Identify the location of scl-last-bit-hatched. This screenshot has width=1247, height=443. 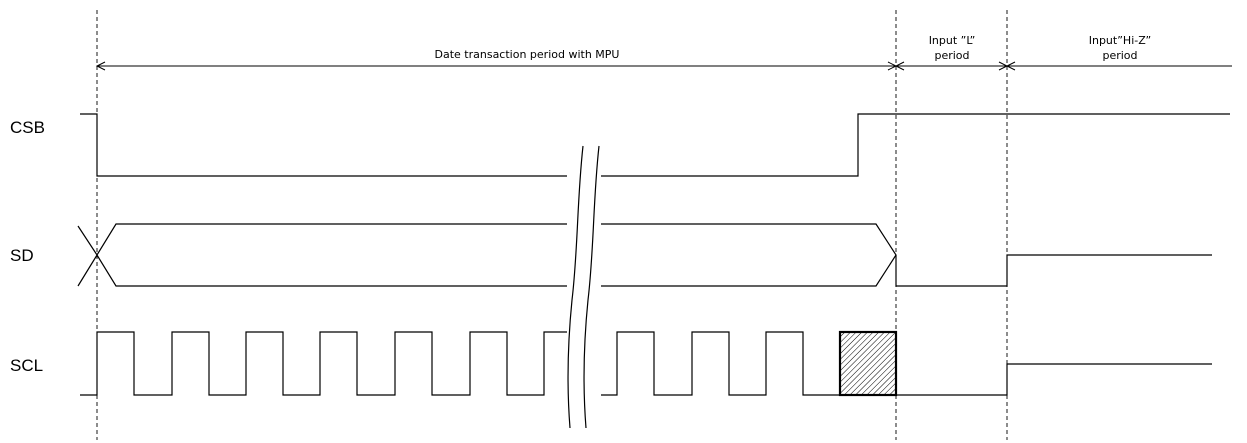
(868, 363).